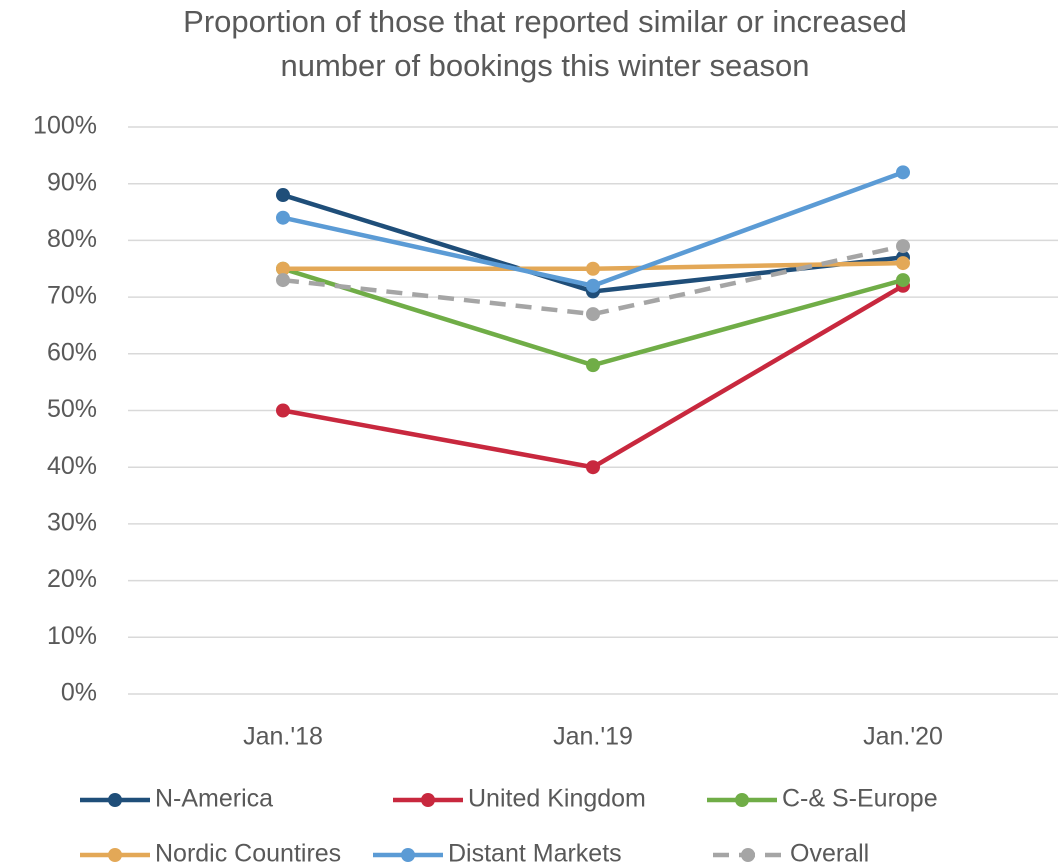  I want to click on y-tick-label: 0%, so click(79, 693).